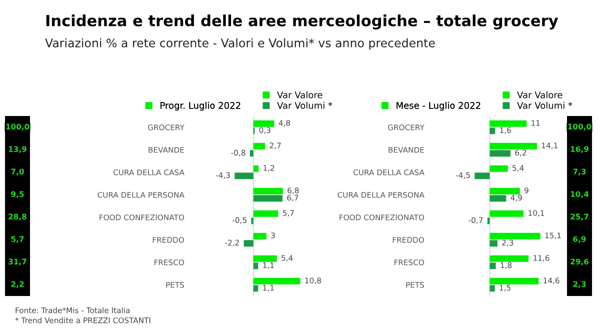 Image resolution: width=600 pixels, height=331 pixels. I want to click on chart-title: Incidenza e trend delle aree merceologiche – totale grocery, so click(302, 22).